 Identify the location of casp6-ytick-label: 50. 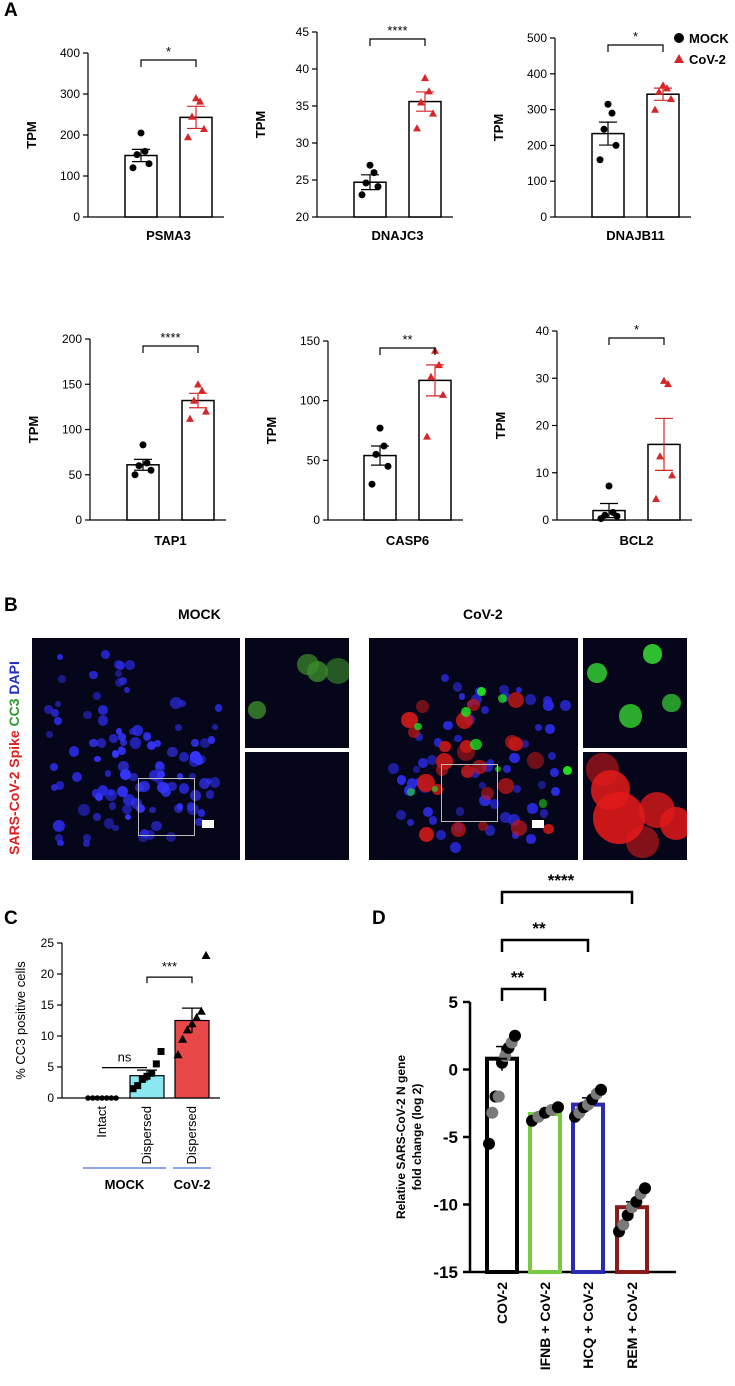
(314, 460).